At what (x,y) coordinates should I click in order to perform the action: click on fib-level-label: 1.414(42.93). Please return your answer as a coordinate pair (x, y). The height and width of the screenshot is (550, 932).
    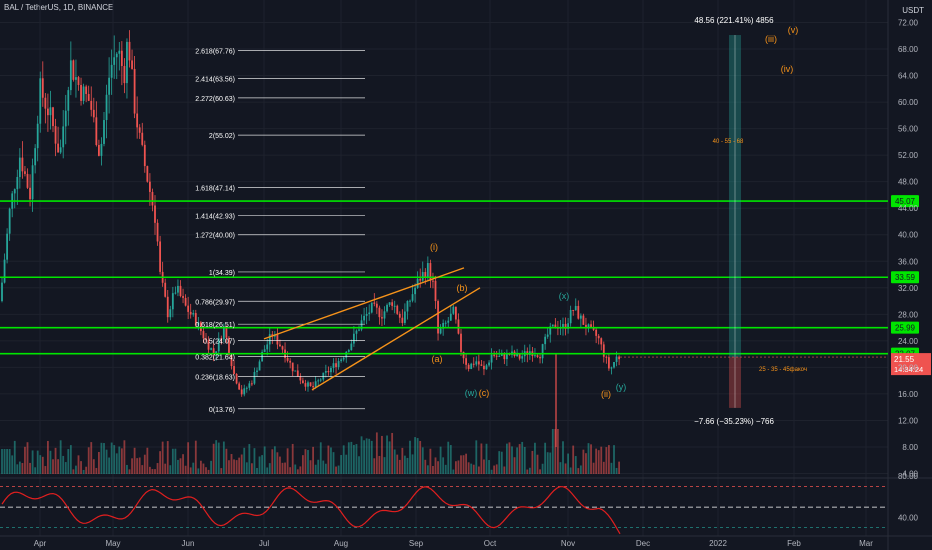
    Looking at the image, I should click on (215, 216).